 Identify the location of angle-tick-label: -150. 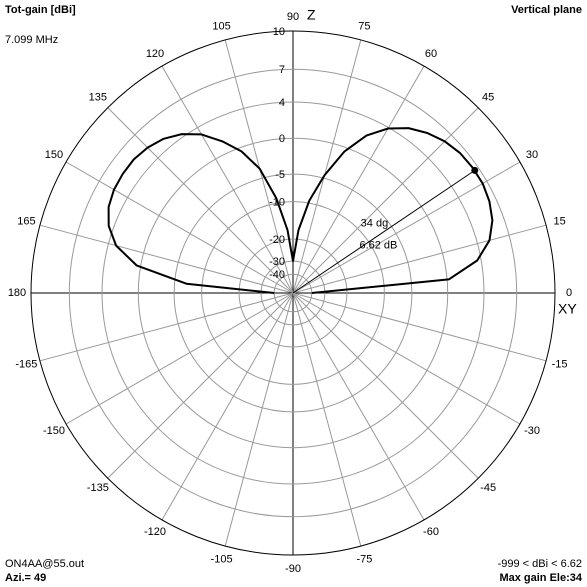
(54, 431).